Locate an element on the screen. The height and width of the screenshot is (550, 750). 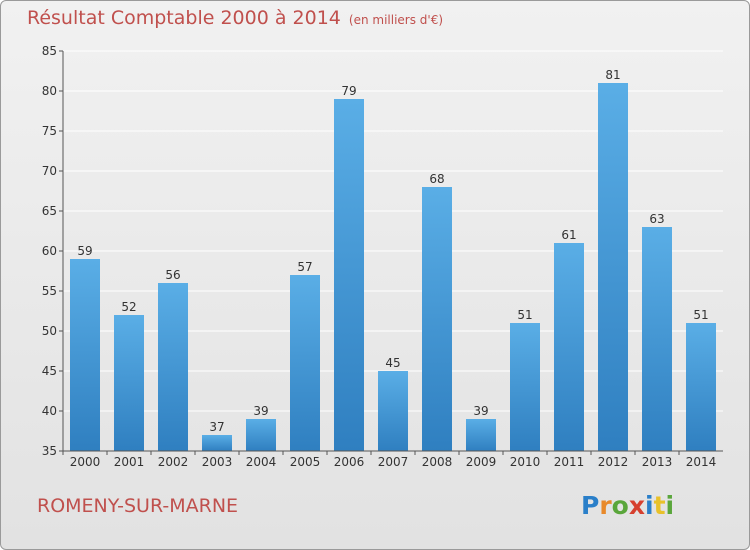
chart-title-text: Résultat Comptable 2000 à 2014 is located at coordinates (184, 18).